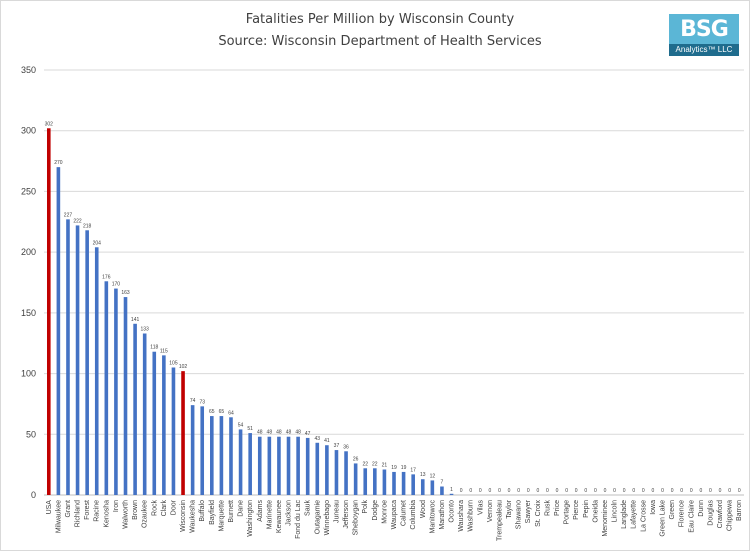  Describe the element at coordinates (125, 293) in the screenshot. I see `data-label: 163` at that location.